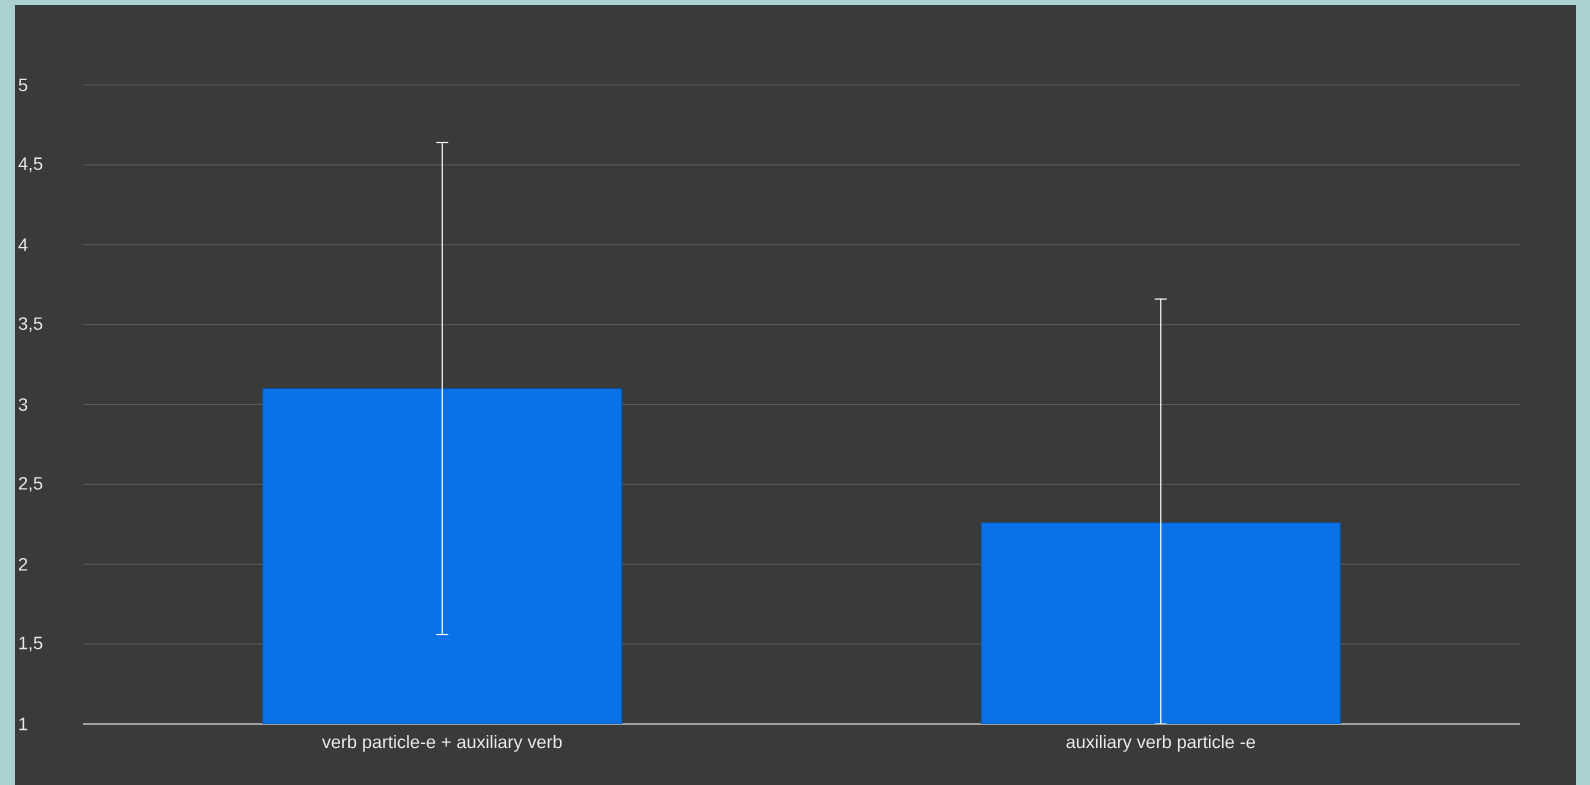 The width and height of the screenshot is (1590, 785). What do you see at coordinates (30, 165) in the screenshot?
I see `y-tick-label: 4,5` at bounding box center [30, 165].